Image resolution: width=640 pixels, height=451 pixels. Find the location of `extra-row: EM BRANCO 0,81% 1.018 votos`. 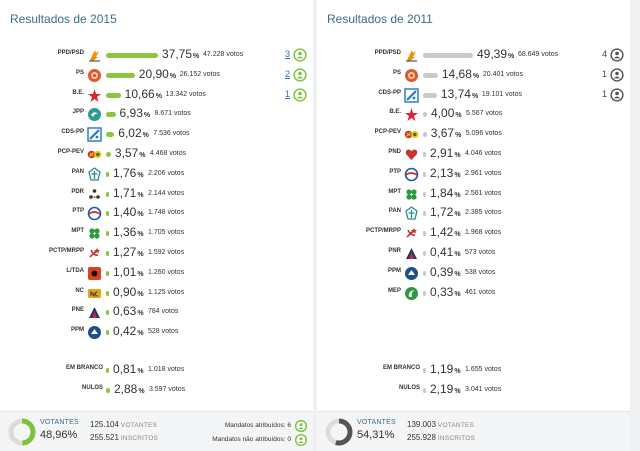

extra-row: EM BRANCO 0,81% 1.018 votos is located at coordinates (156, 371).